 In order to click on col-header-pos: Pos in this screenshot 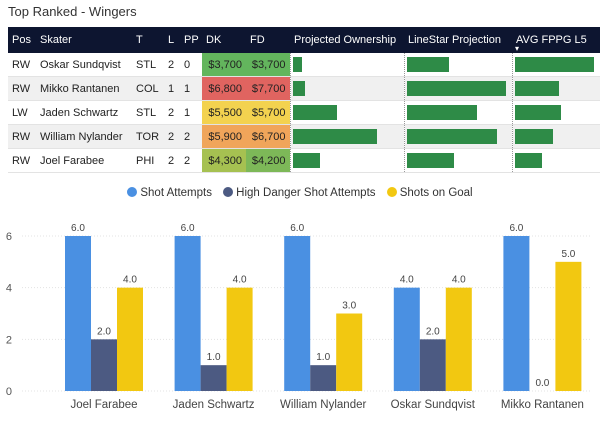, I will do `click(22, 40)`.